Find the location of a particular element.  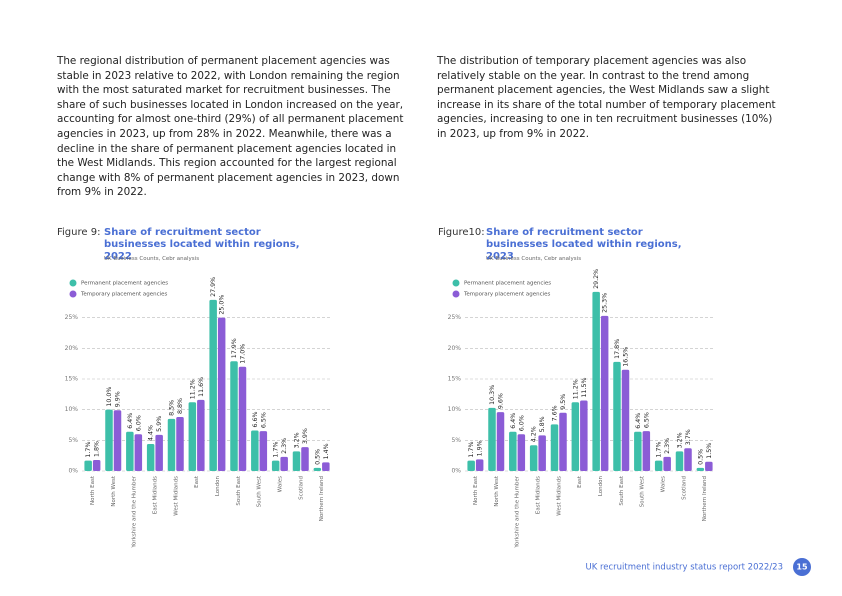

value-label: 11.2% is located at coordinates (575, 389).